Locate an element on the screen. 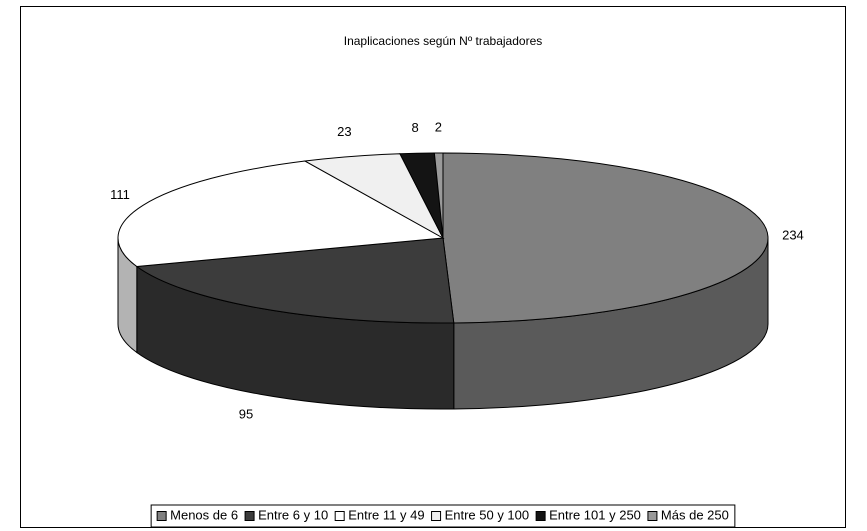  data-label: 234 is located at coordinates (793, 235).